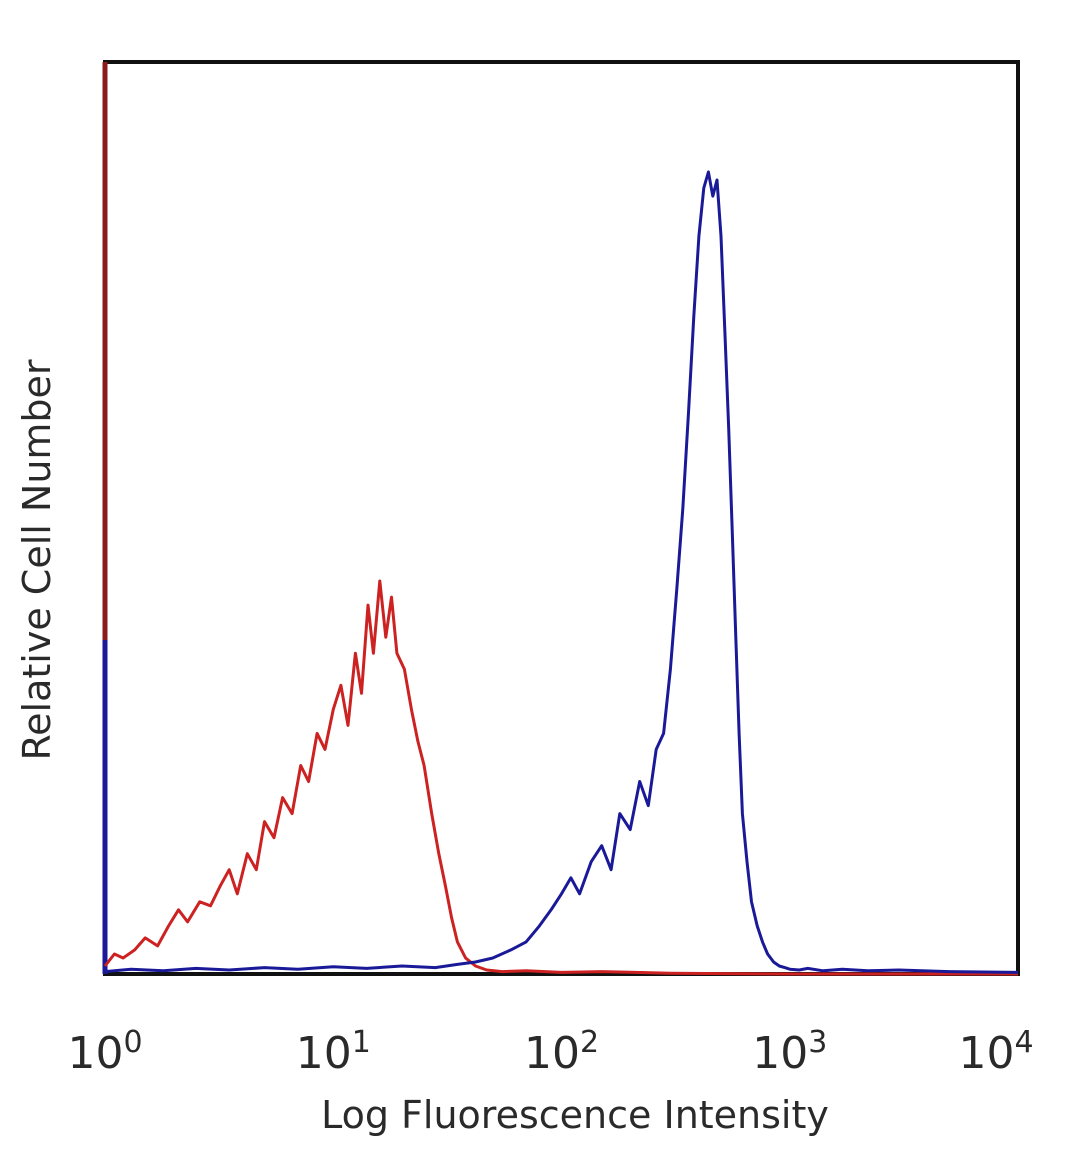 This screenshot has height=1169, width=1080. What do you see at coordinates (37, 559) in the screenshot?
I see `y-axis-title: Relative Cell Number` at bounding box center [37, 559].